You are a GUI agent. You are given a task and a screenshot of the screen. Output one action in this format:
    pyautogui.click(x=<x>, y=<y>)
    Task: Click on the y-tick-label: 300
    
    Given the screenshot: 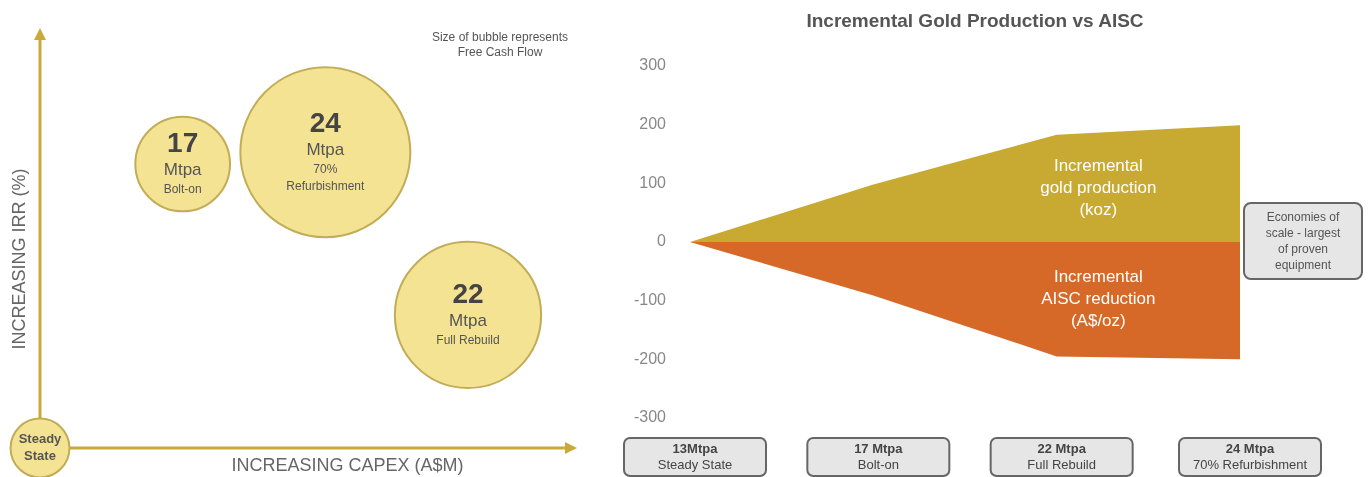 What is the action you would take?
    pyautogui.click(x=653, y=65)
    